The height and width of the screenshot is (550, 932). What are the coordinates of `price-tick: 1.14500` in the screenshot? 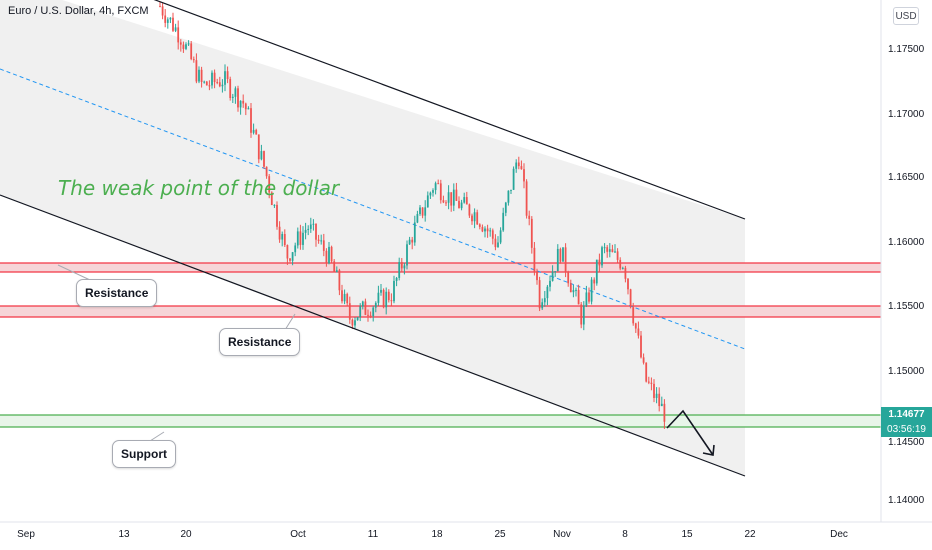 It's located at (906, 442).